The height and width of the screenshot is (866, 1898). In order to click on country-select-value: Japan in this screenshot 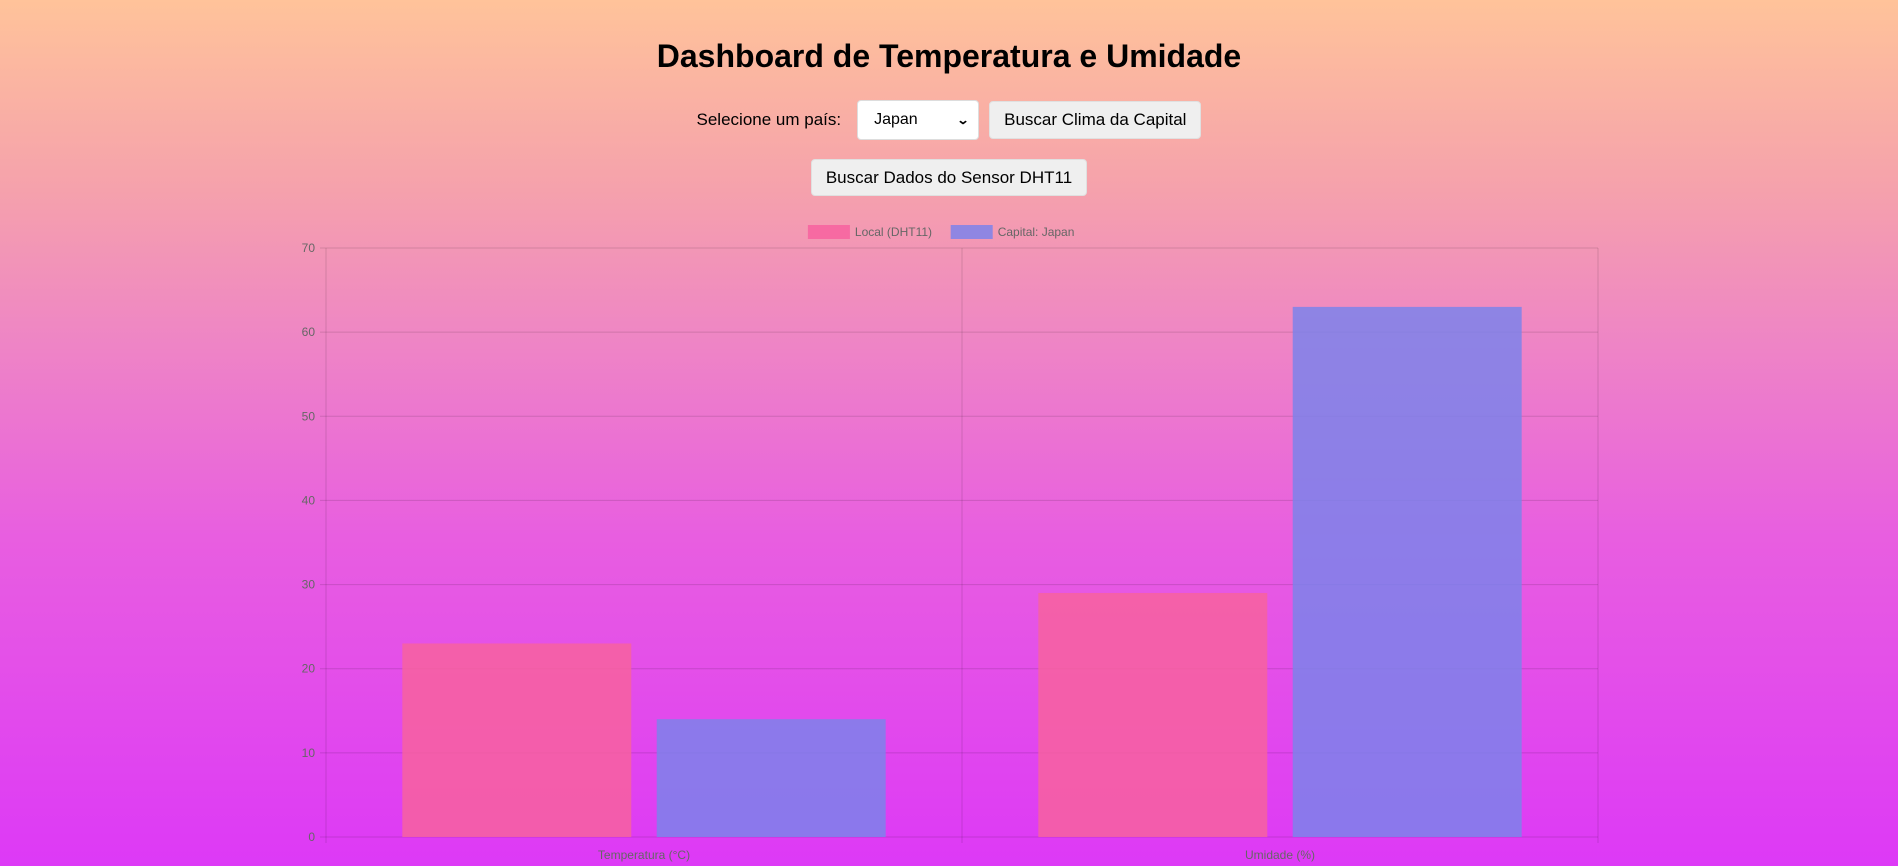, I will do `click(896, 119)`.